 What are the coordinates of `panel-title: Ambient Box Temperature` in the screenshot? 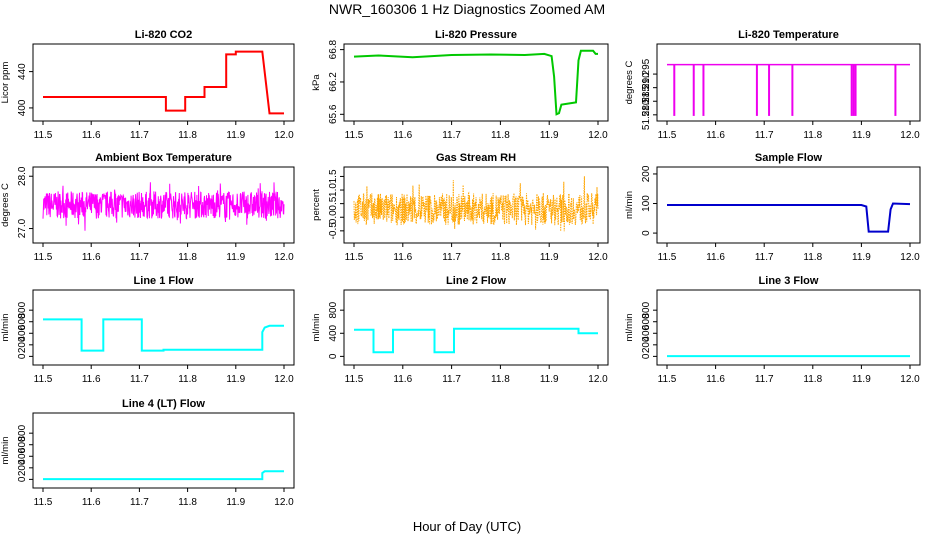 It's located at (163, 158).